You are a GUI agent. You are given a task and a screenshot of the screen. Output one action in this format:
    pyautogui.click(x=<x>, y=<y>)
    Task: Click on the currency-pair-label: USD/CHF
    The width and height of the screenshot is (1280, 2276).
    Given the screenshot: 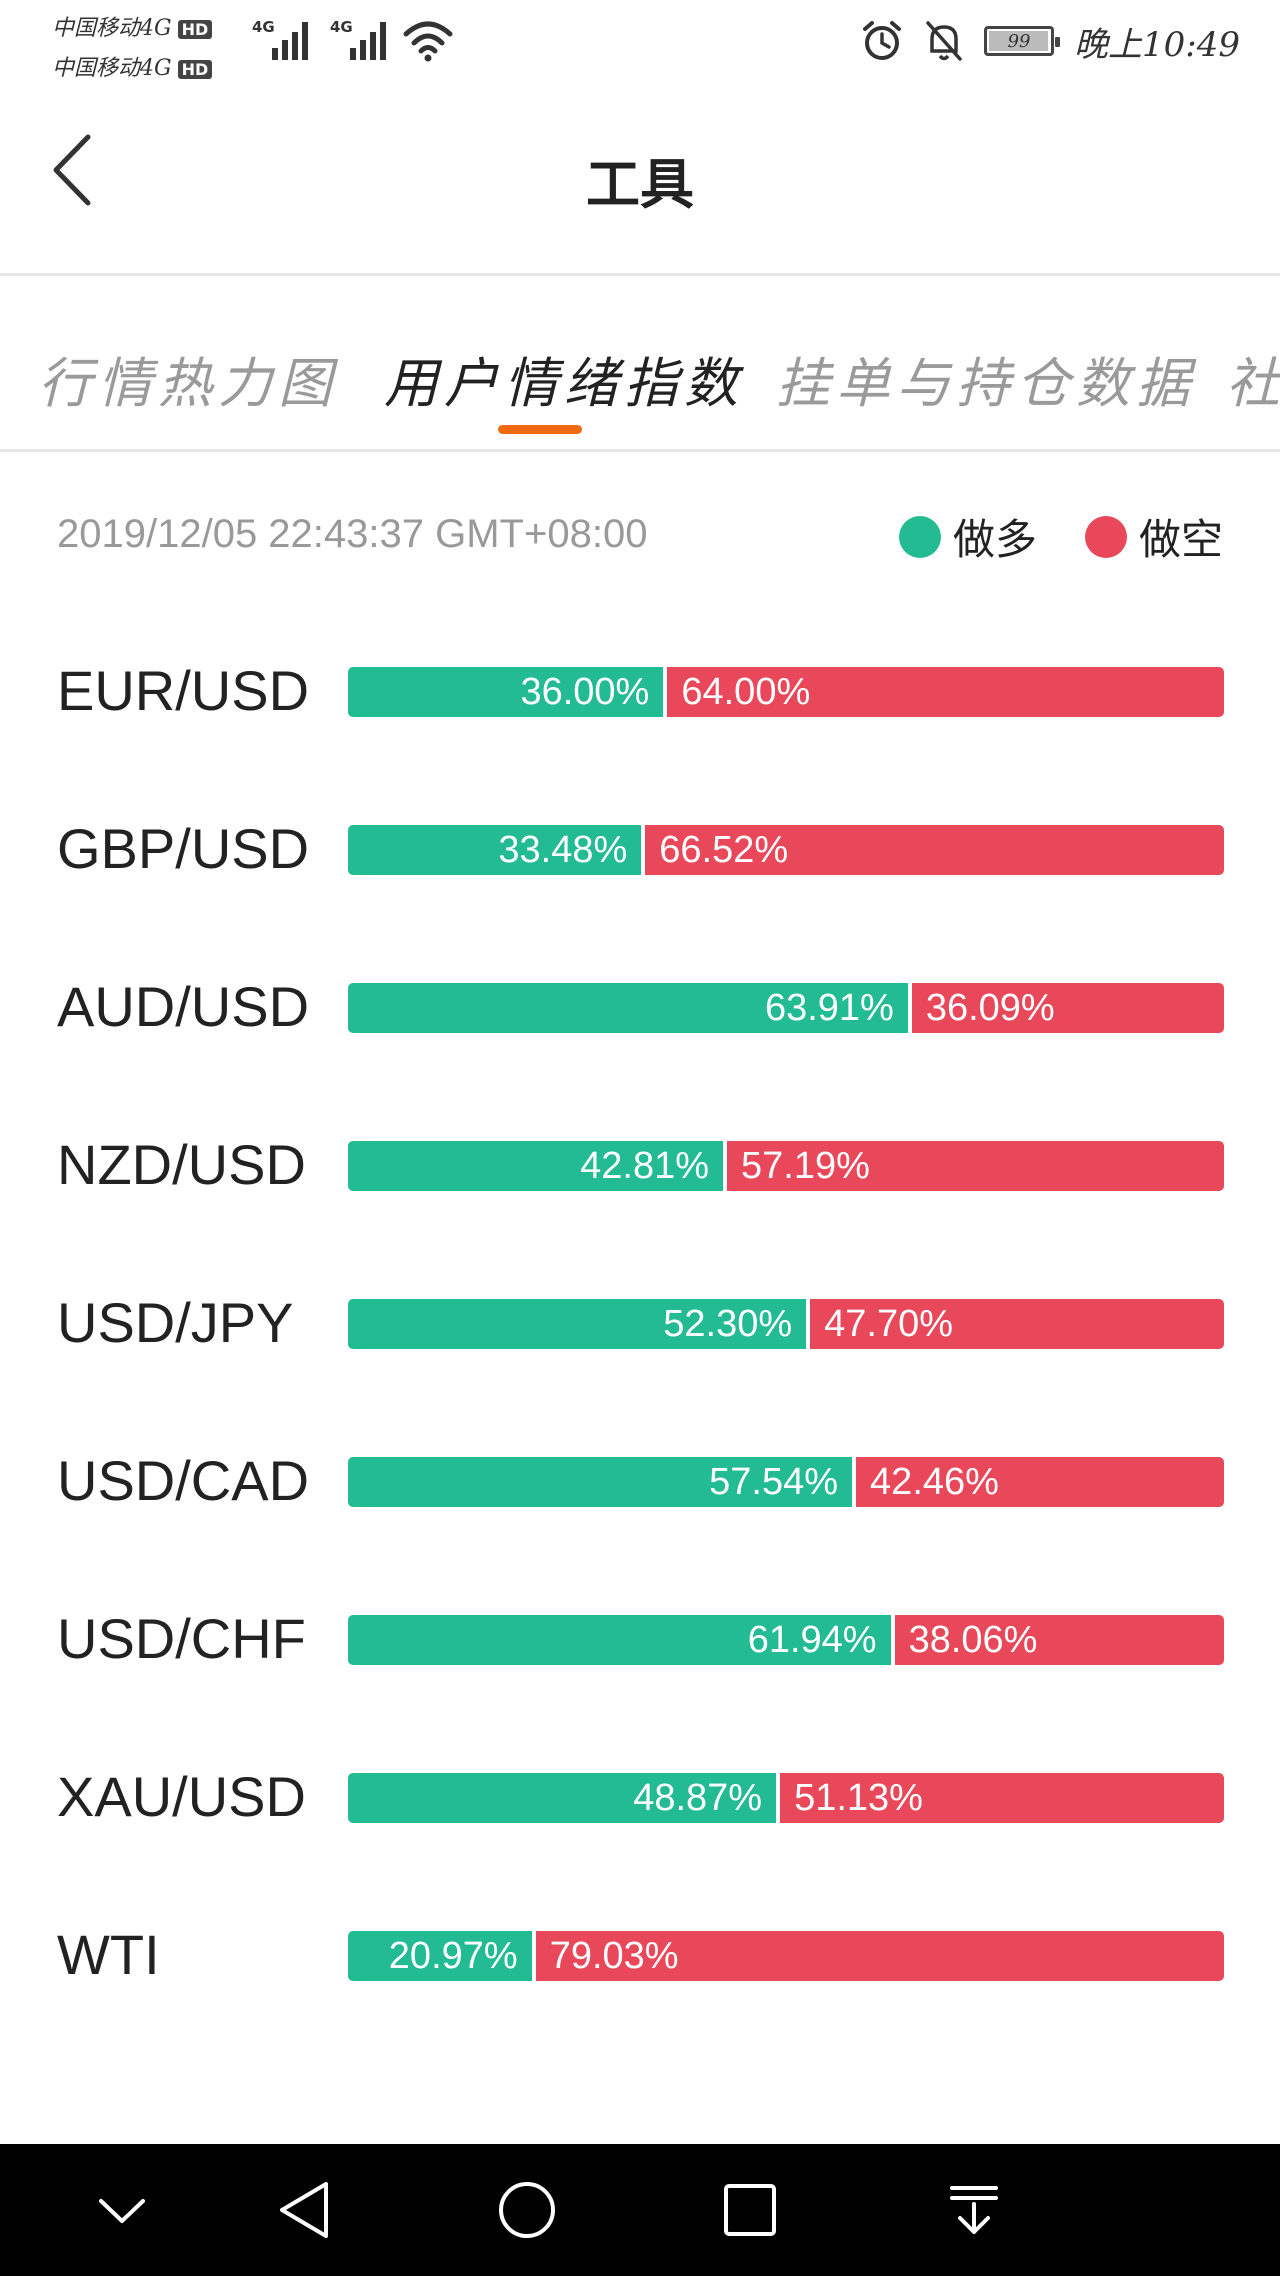 What is the action you would take?
    pyautogui.click(x=181, y=1638)
    